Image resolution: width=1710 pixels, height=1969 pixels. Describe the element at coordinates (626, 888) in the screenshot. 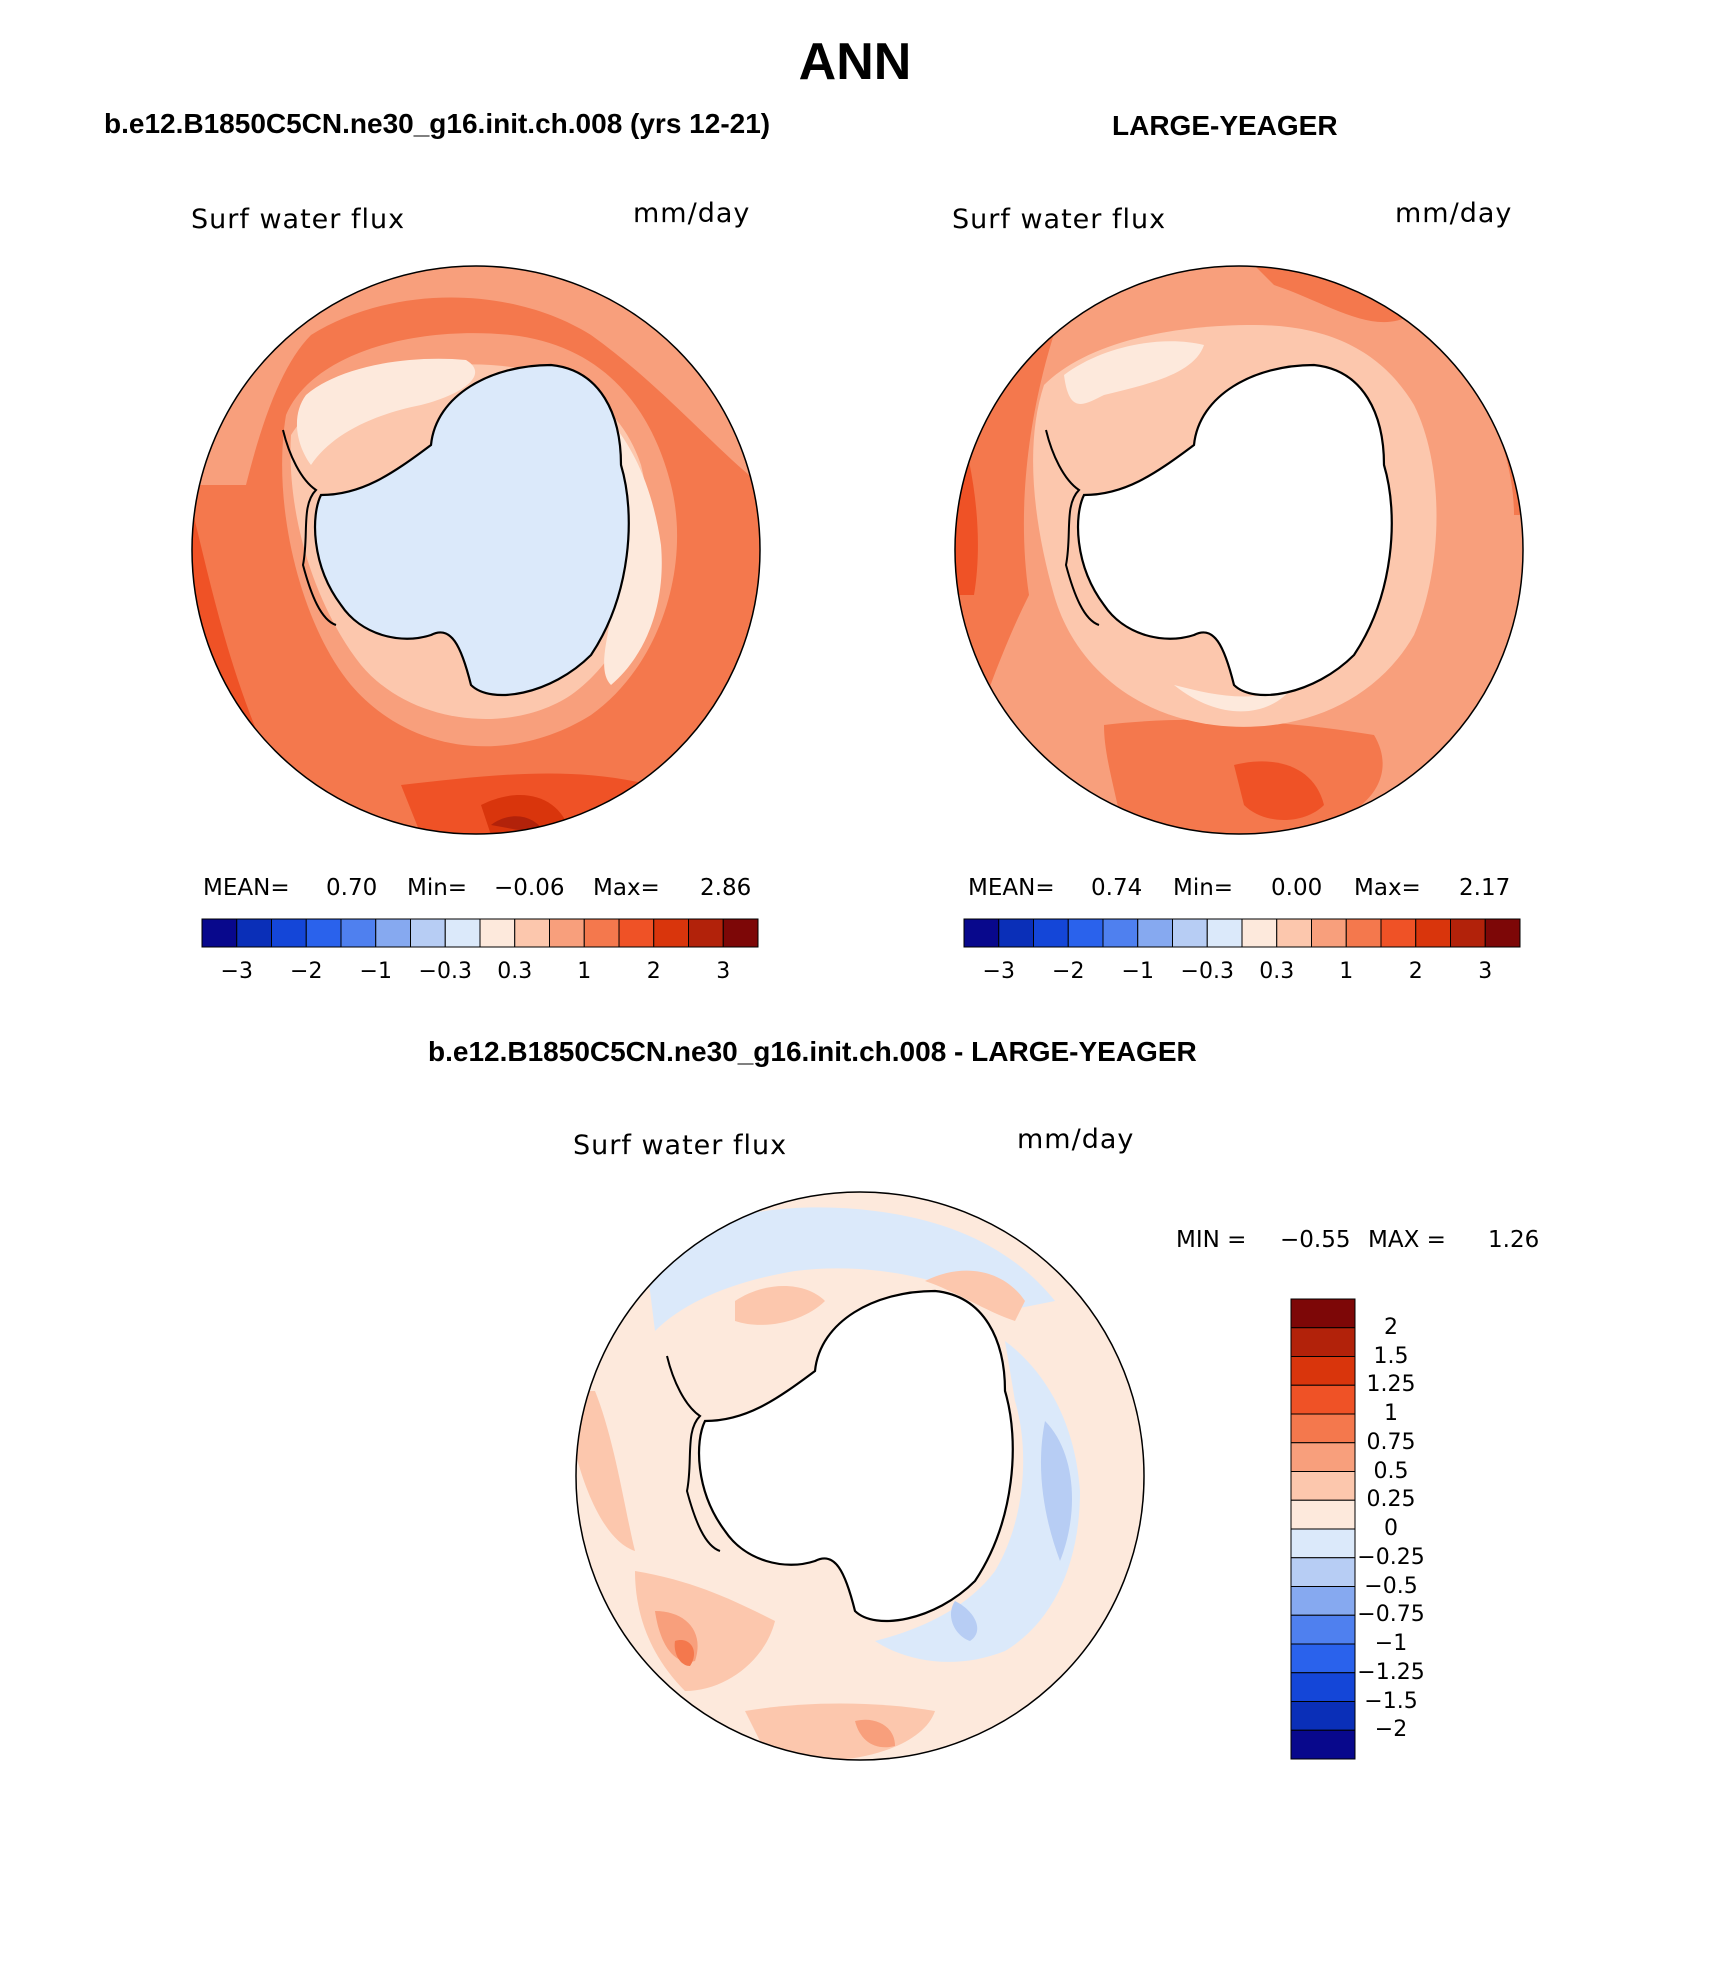

I see `max-label: Max=` at that location.